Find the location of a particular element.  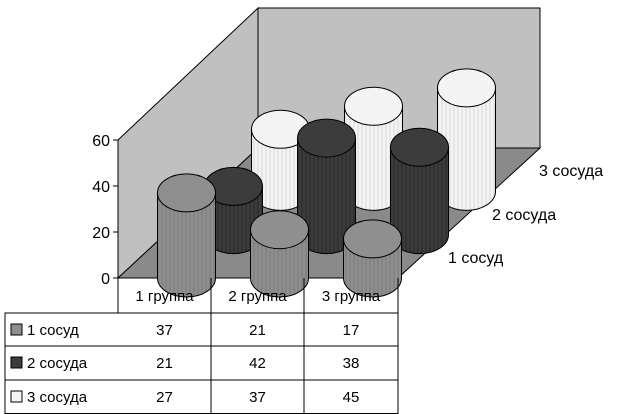

category-label-3: 3 группа is located at coordinates (351, 296).